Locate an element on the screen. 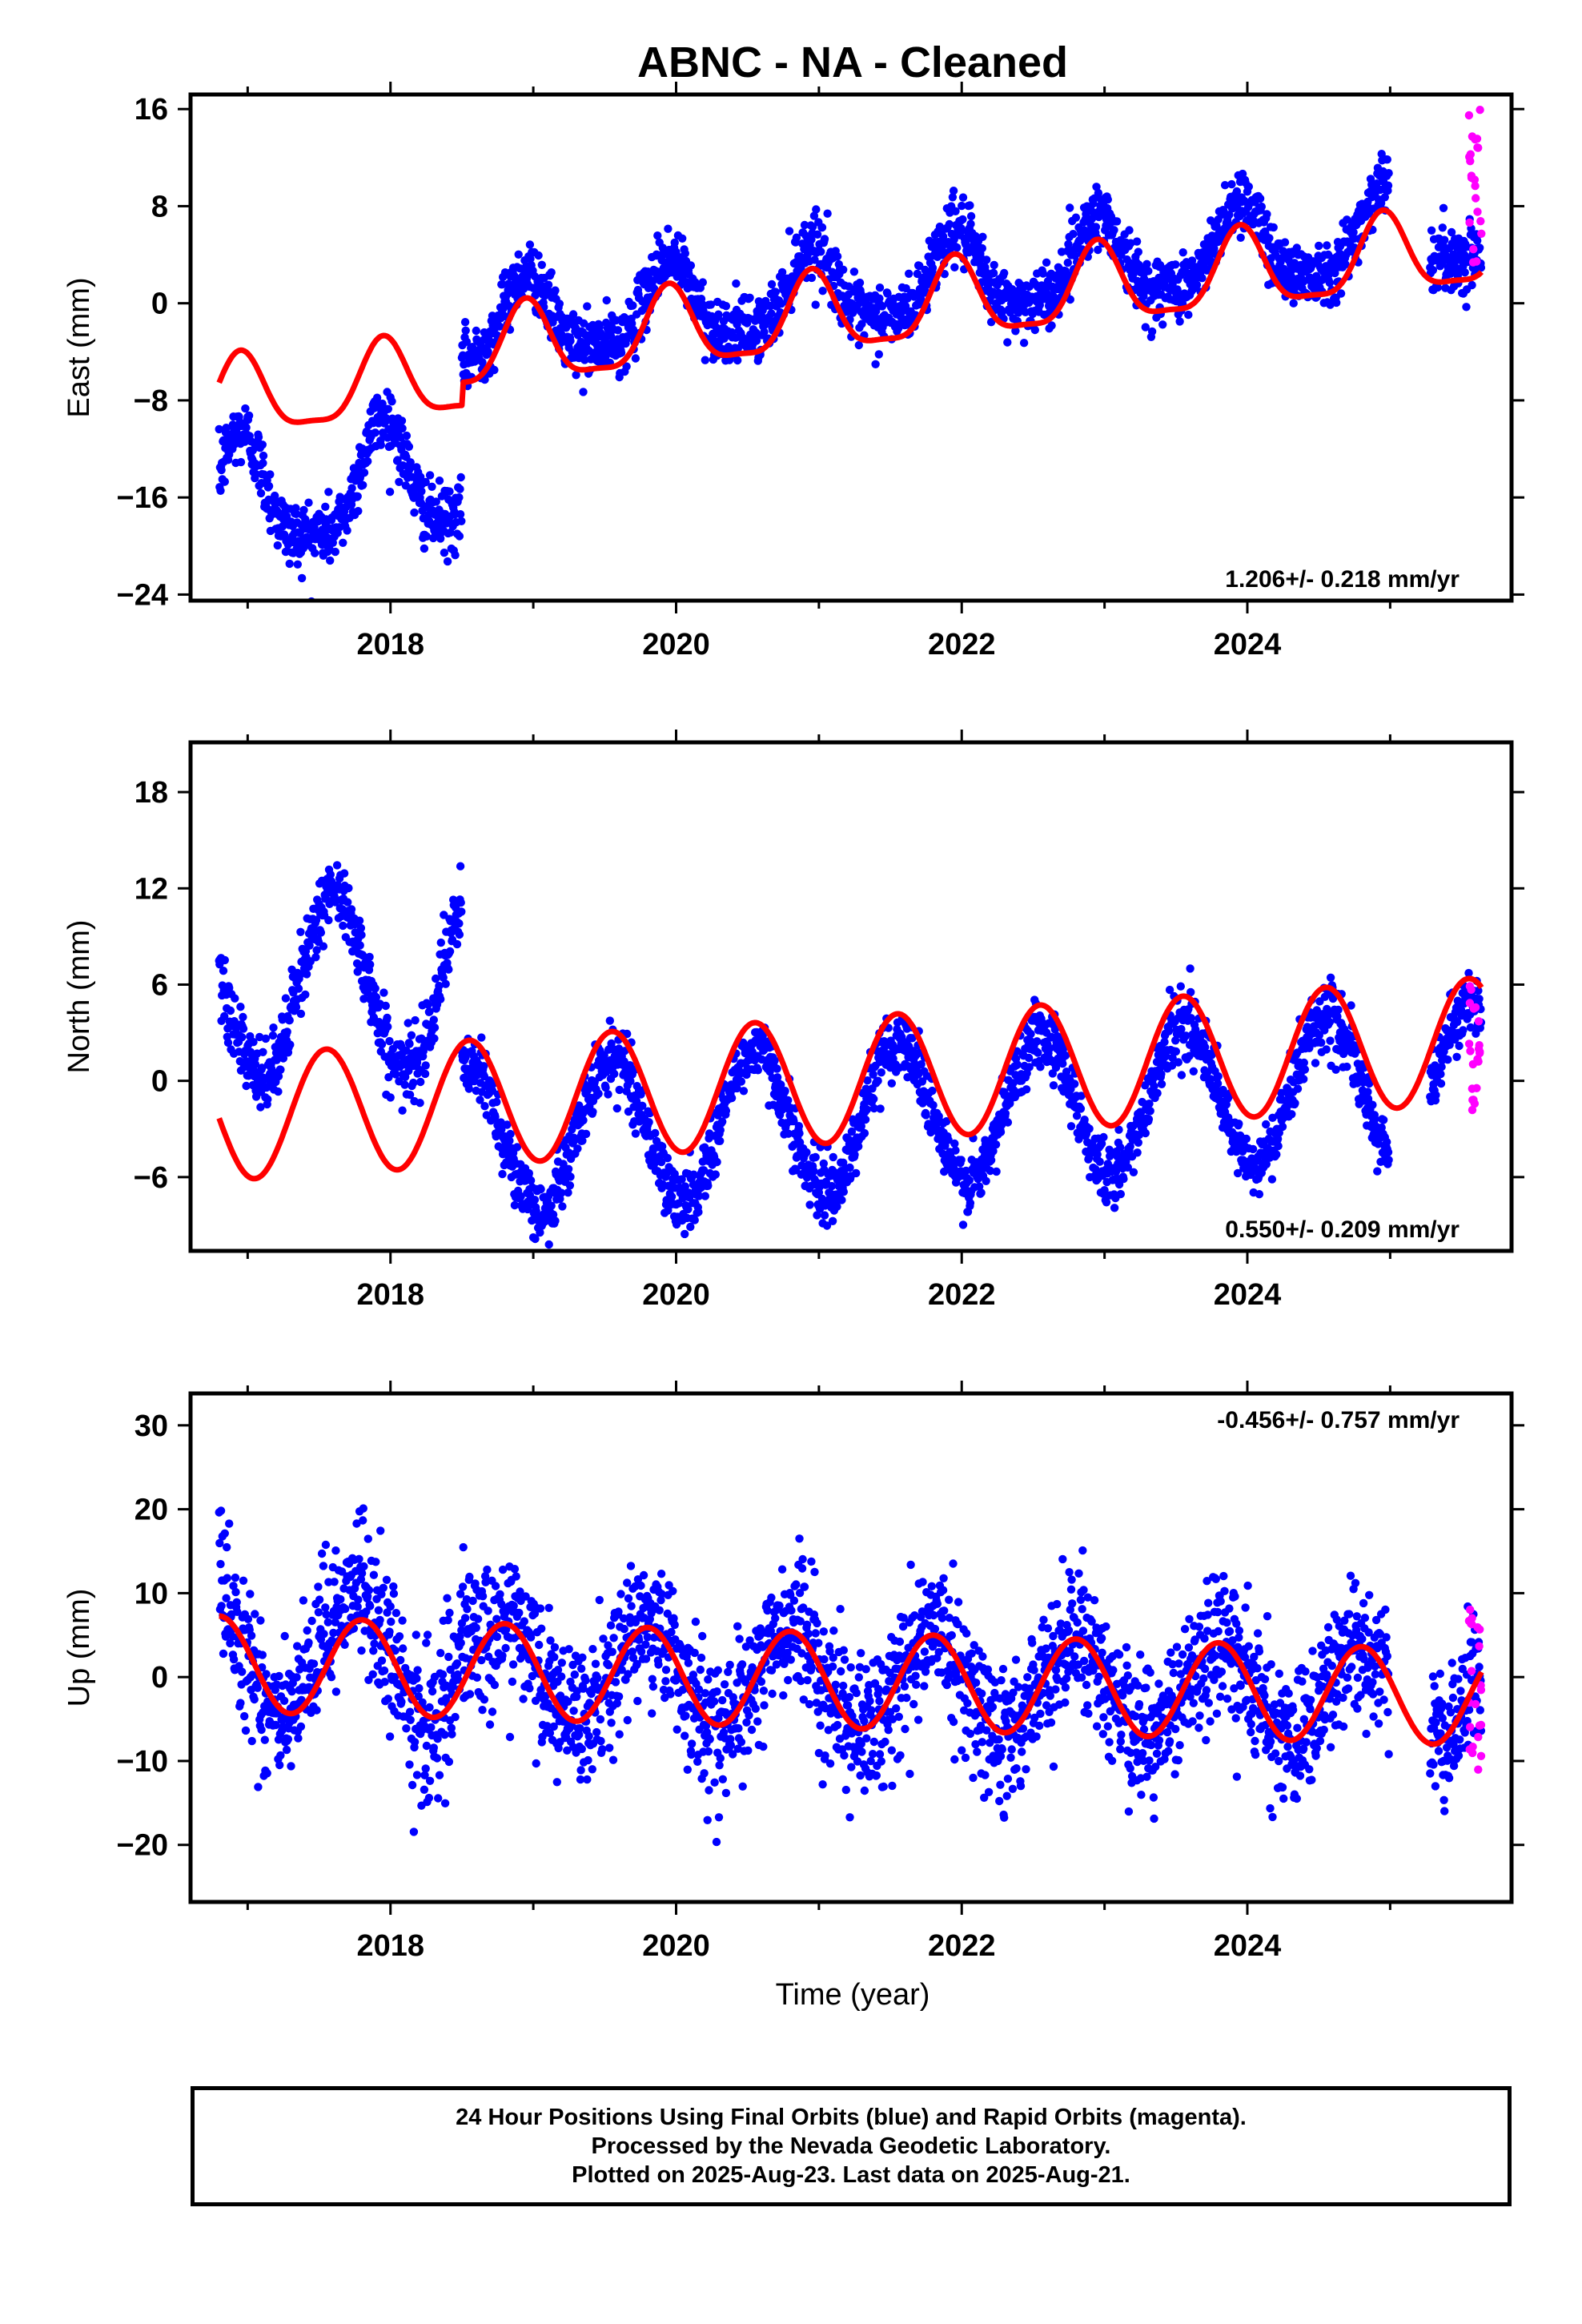 This screenshot has width=1582, height=2324. x-tick-label: 2022 is located at coordinates (962, 644).